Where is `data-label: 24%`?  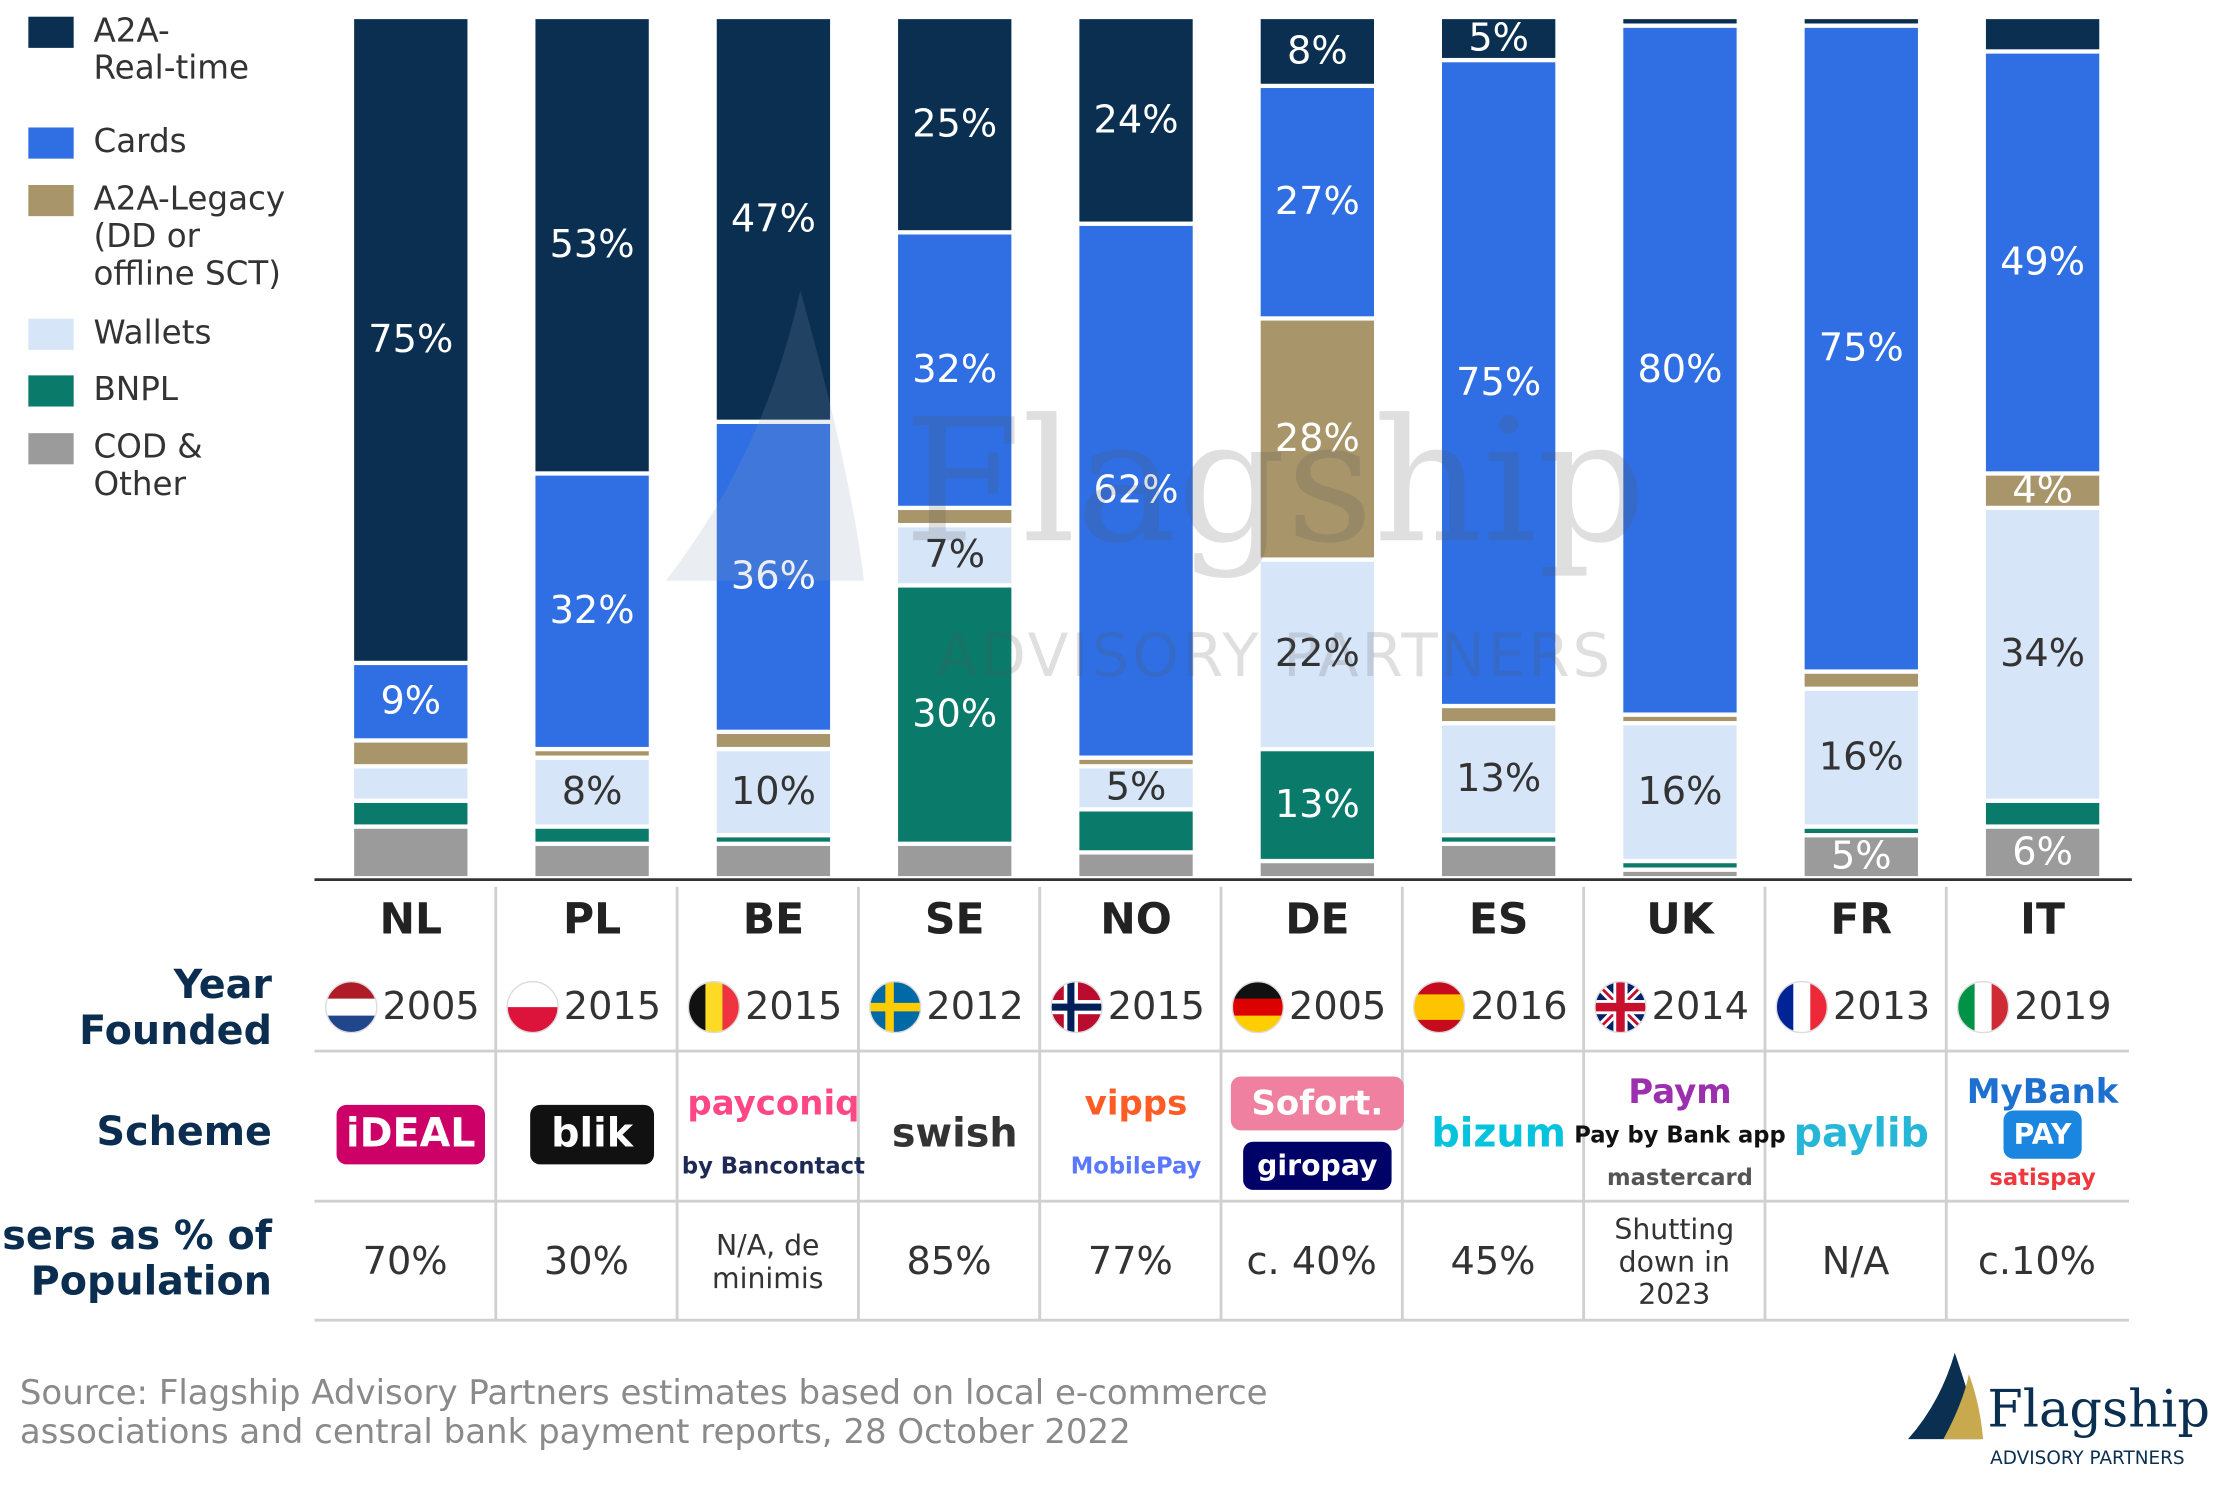
data-label: 24% is located at coordinates (1136, 120).